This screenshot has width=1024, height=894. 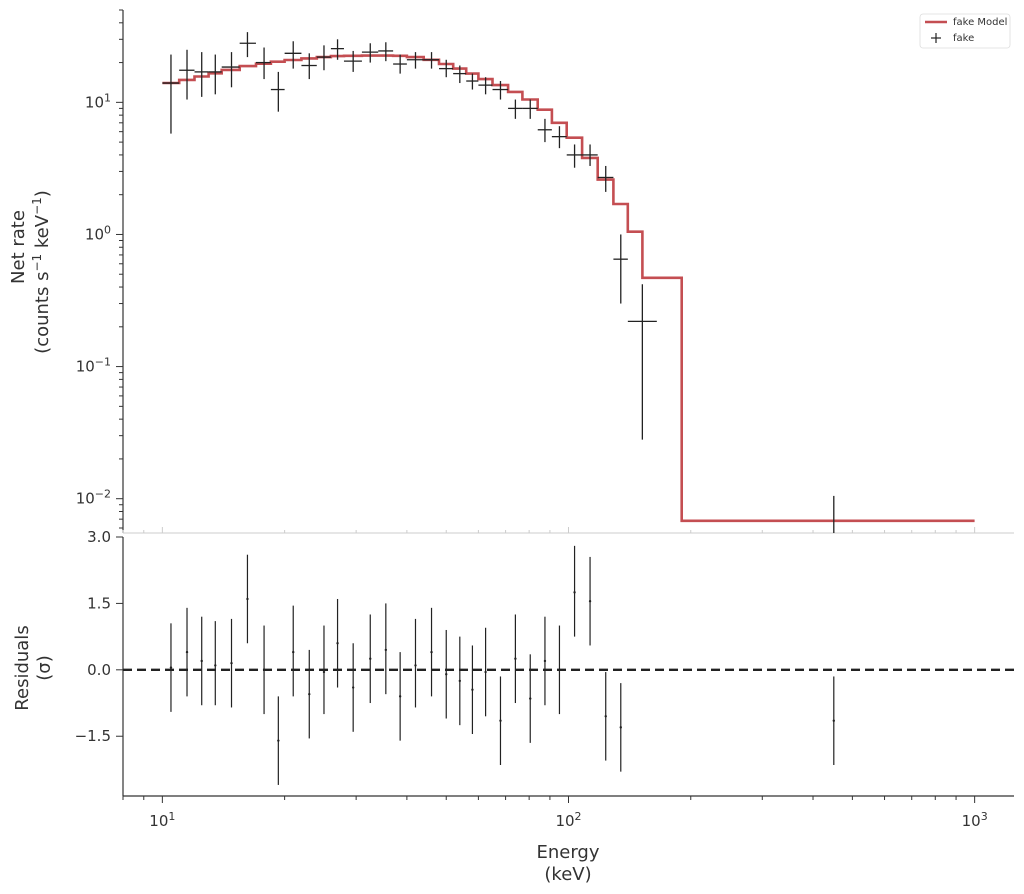 What do you see at coordinates (93, 365) in the screenshot?
I see `spectrum-y-tick-label: 10⁻¹` at bounding box center [93, 365].